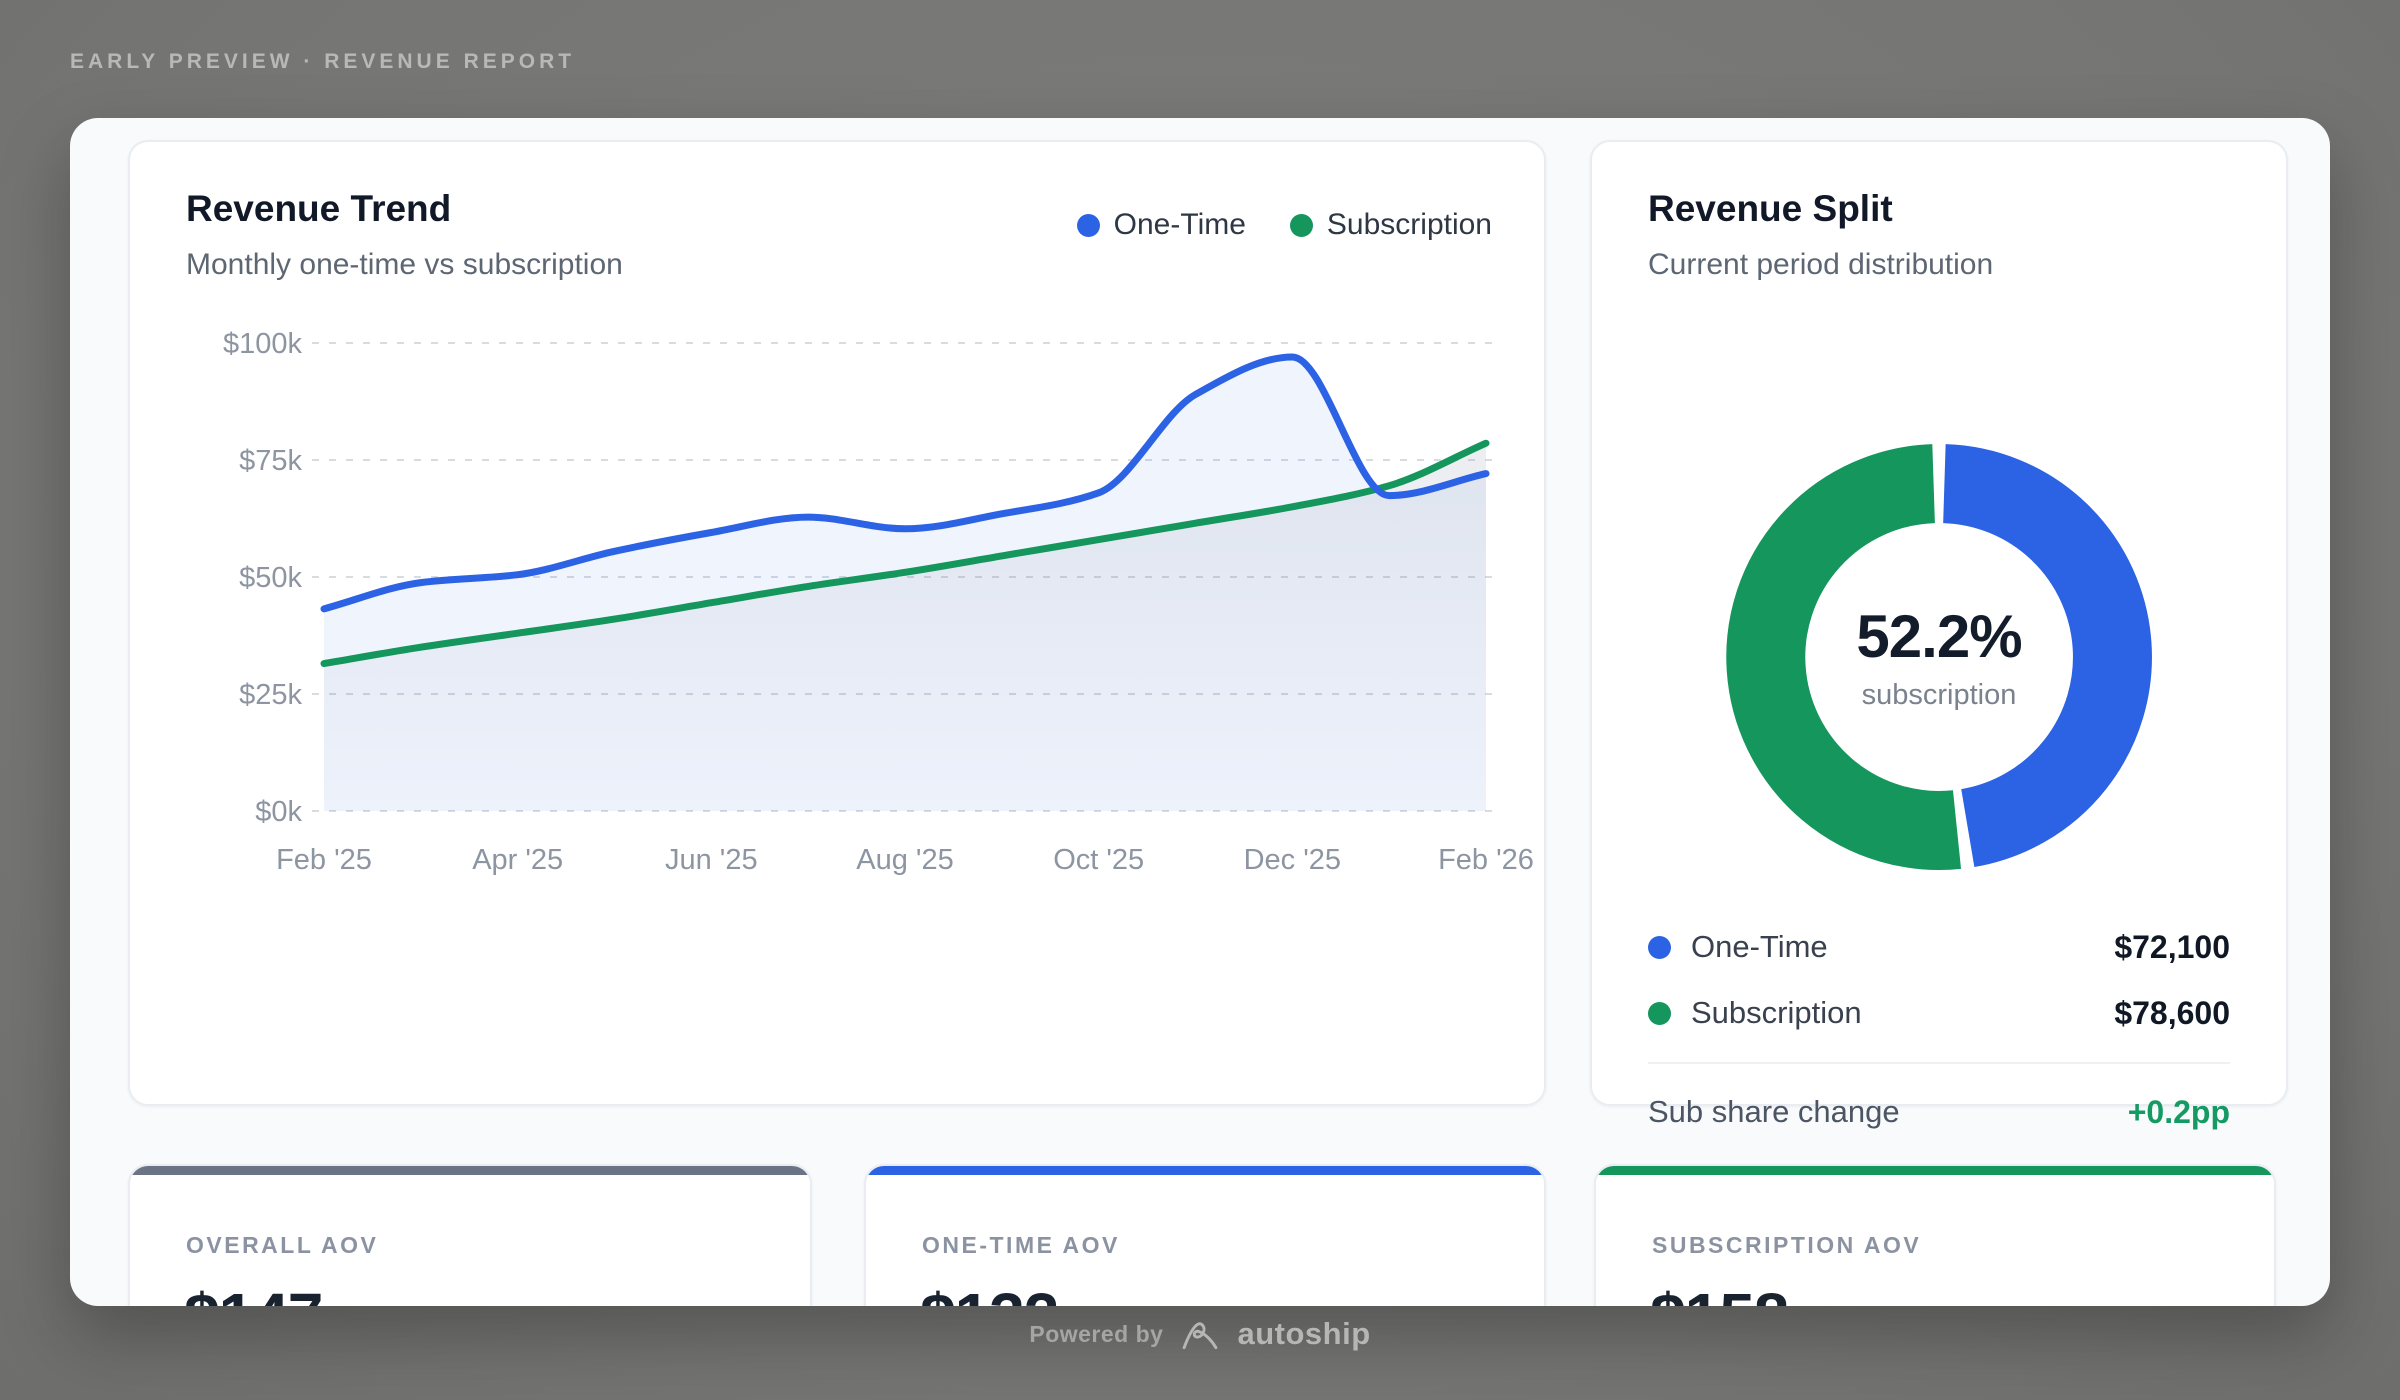 The image size is (2400, 1400). I want to click on svg-text: $100k, so click(263, 344).